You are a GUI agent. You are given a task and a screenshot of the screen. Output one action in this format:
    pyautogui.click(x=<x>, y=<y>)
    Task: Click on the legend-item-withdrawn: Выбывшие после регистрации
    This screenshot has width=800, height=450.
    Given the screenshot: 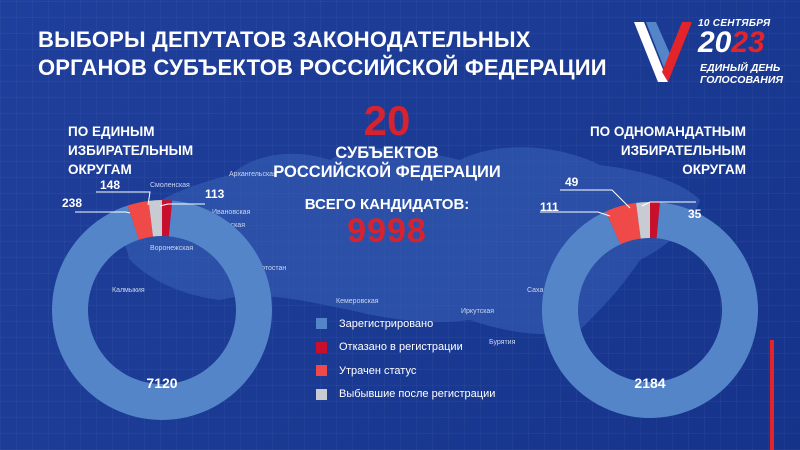 What is the action you would take?
    pyautogui.click(x=405, y=395)
    